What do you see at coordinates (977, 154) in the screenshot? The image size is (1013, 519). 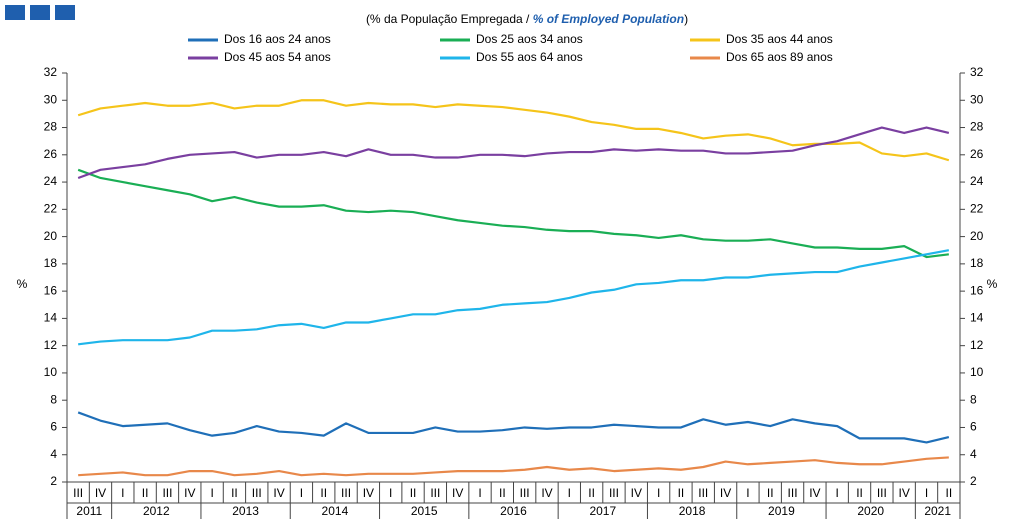 I see `y2-tick-label: 26` at bounding box center [977, 154].